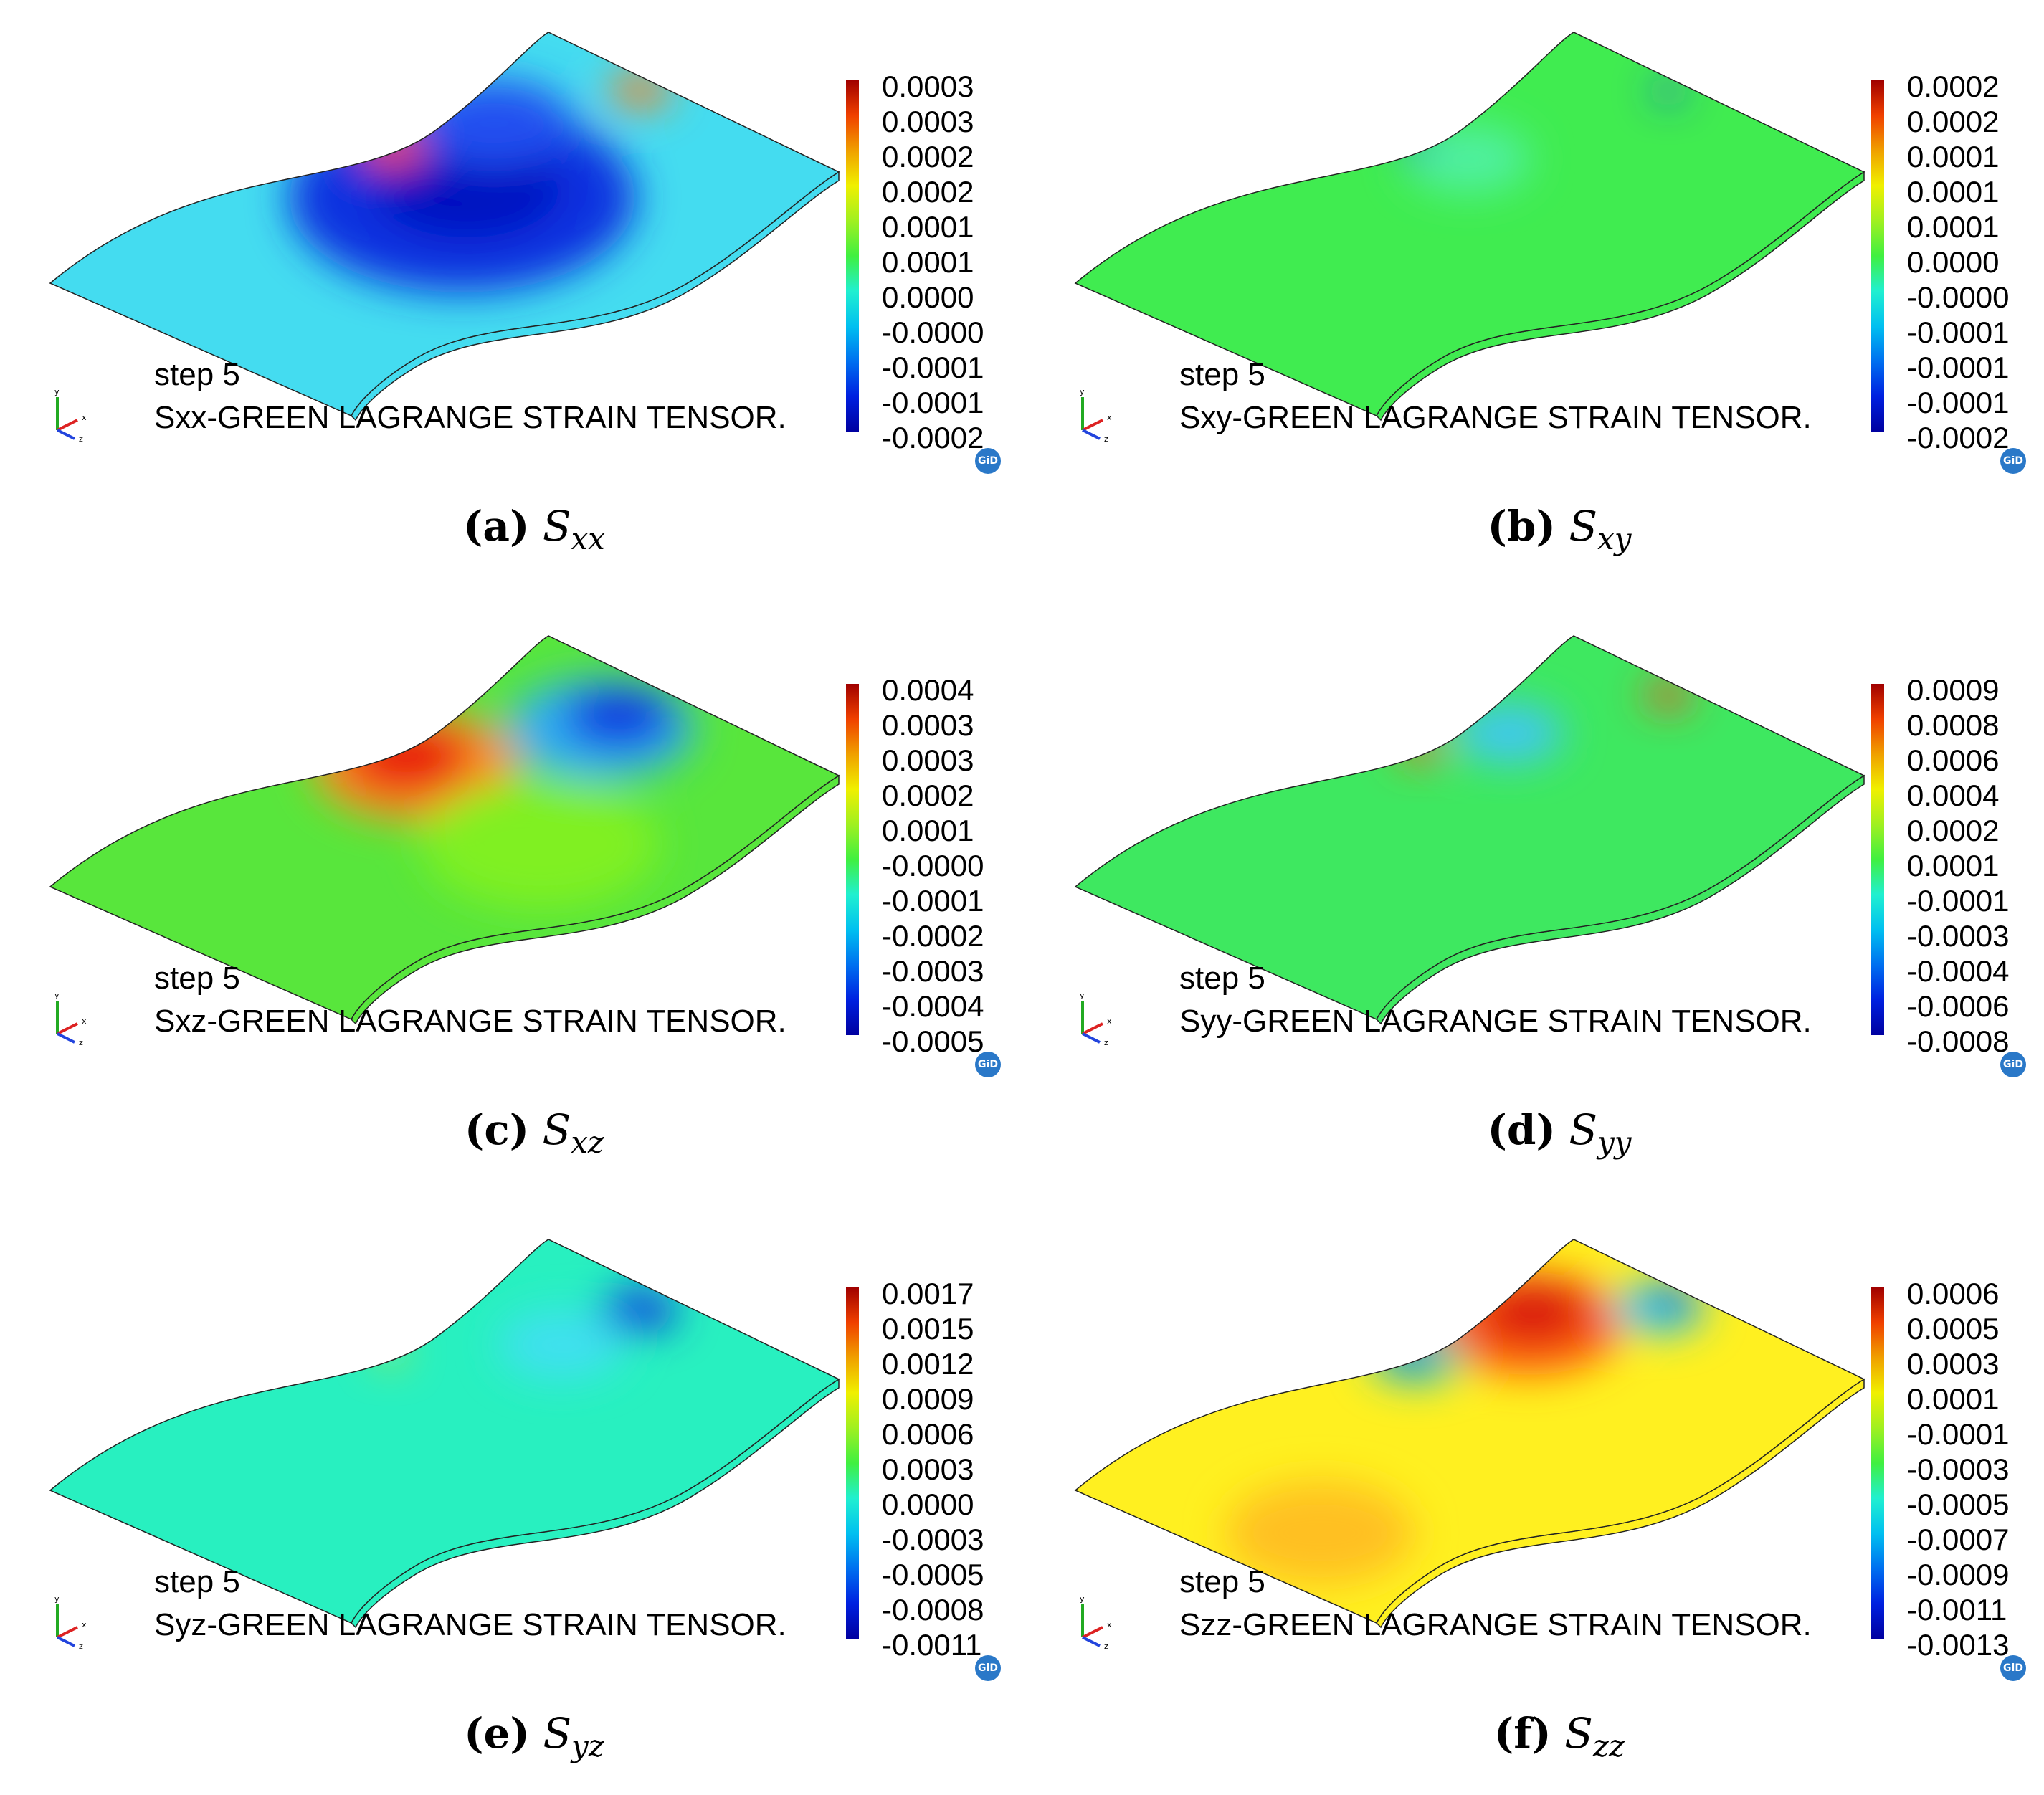 Image resolution: width=2044 pixels, height=1795 pixels. What do you see at coordinates (1959, 1539) in the screenshot?
I see `colorbar-tick-label: -0.0007` at bounding box center [1959, 1539].